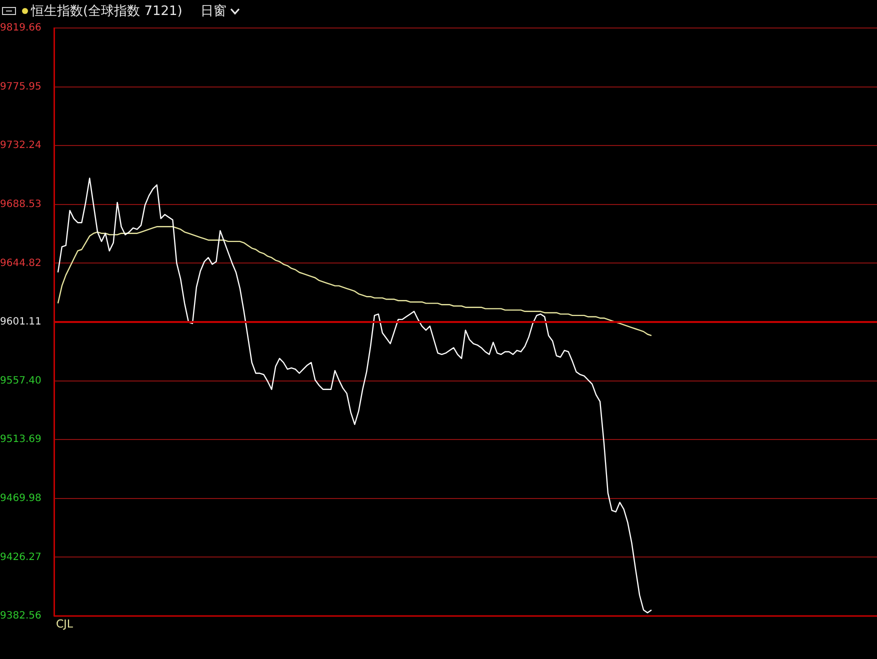 The width and height of the screenshot is (877, 659). I want to click on y-tick-label: 9601.11, so click(21, 322).